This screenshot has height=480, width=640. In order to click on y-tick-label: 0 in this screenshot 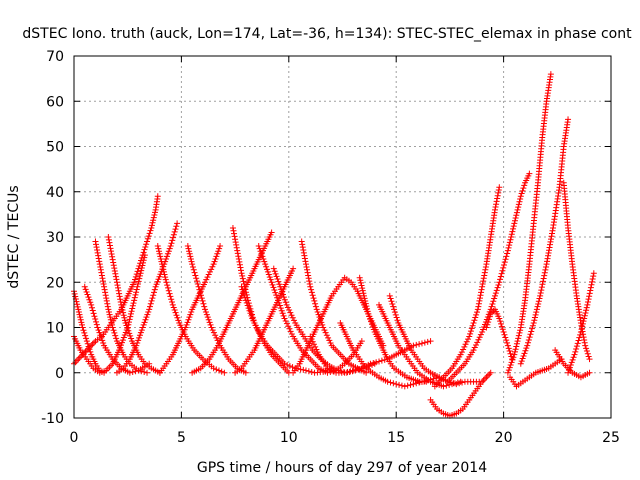, I will do `click(59, 374)`.